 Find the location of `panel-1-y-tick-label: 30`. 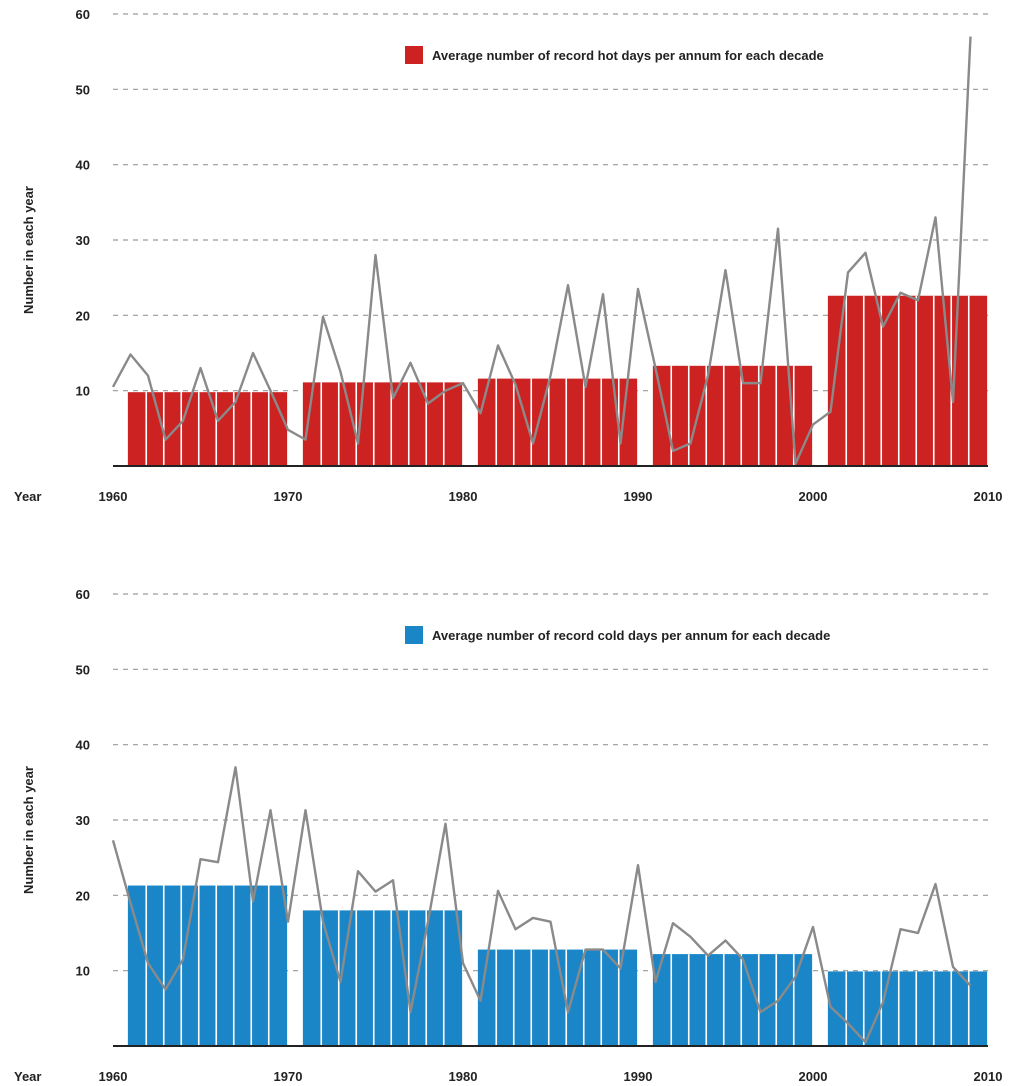

panel-1-y-tick-label: 30 is located at coordinates (83, 240).